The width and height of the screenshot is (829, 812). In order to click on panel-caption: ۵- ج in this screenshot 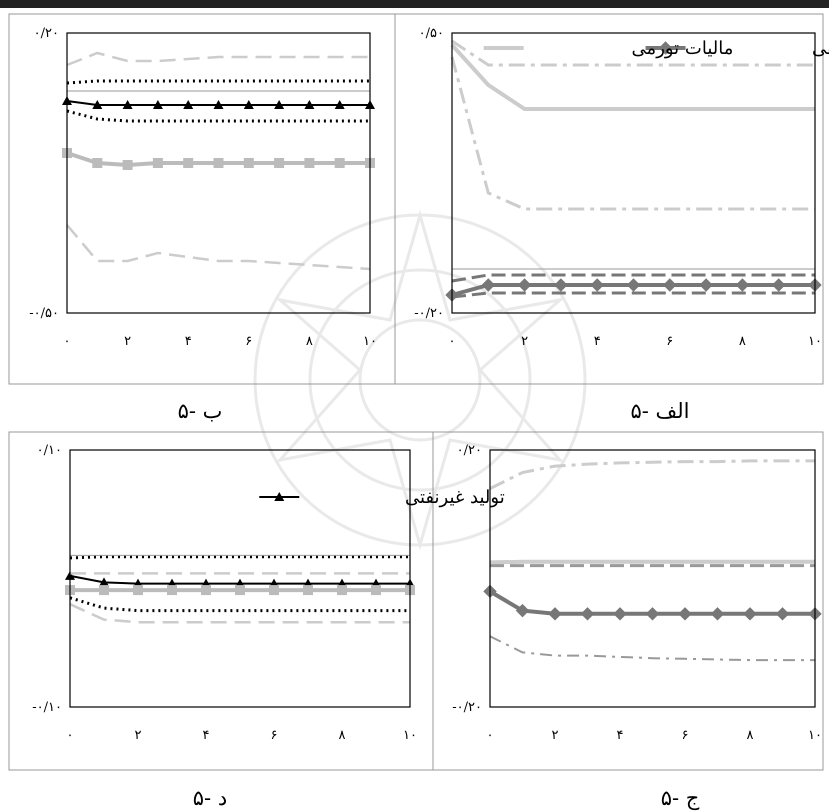, I will do `click(680, 798)`.